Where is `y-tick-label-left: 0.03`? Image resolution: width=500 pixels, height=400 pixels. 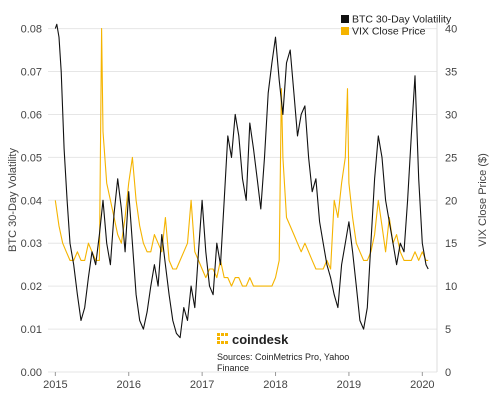 y-tick-label-left: 0.03 is located at coordinates (31, 244).